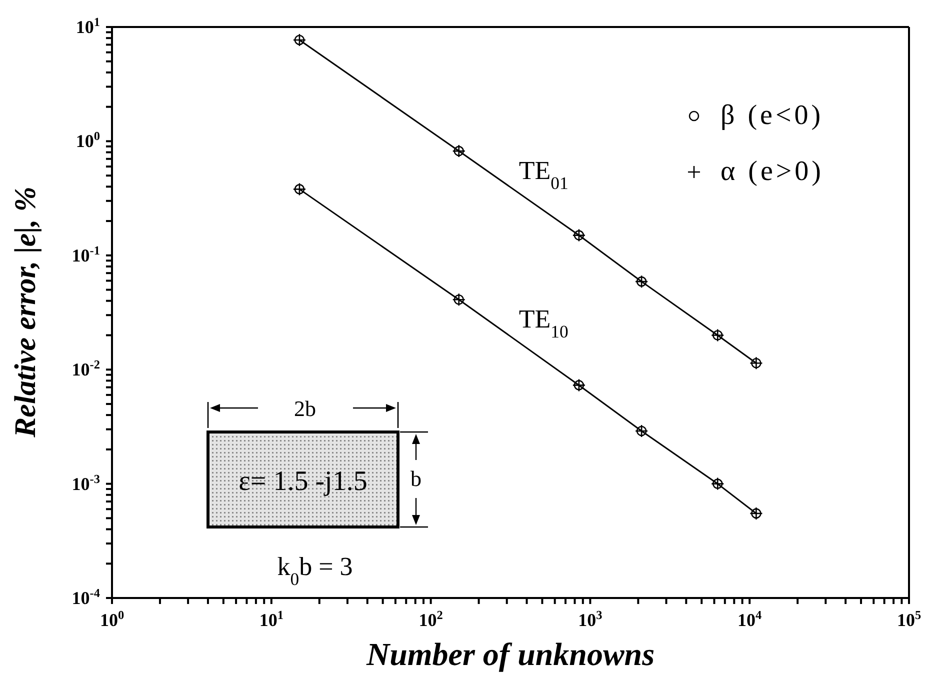 This screenshot has height=693, width=942. What do you see at coordinates (510, 654) in the screenshot?
I see `x-axis-title: Number of unknowns` at bounding box center [510, 654].